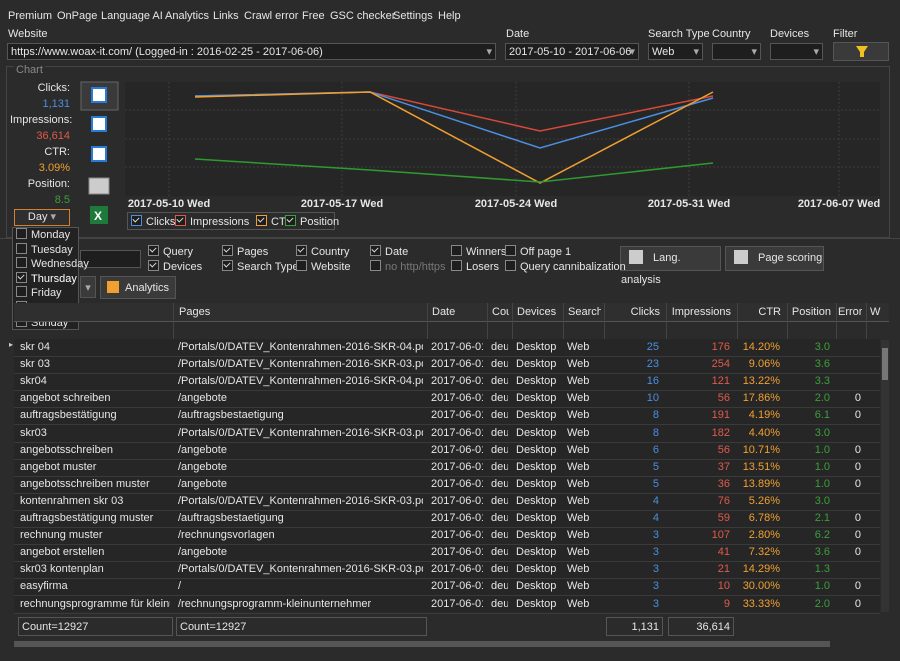 The image size is (900, 661). Describe the element at coordinates (99, 154) in the screenshot. I see `month-view` at that location.